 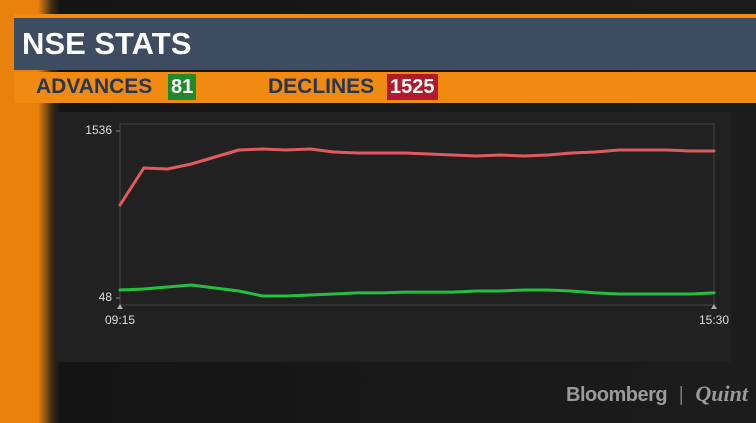 What do you see at coordinates (98, 130) in the screenshot?
I see `y-tick-label: 1536` at bounding box center [98, 130].